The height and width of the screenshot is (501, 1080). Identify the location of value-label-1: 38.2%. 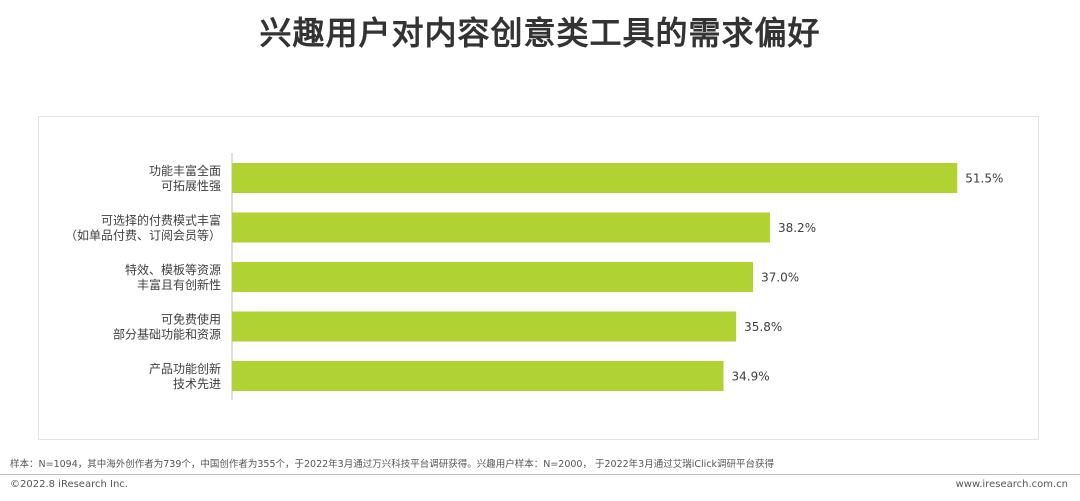
(797, 228).